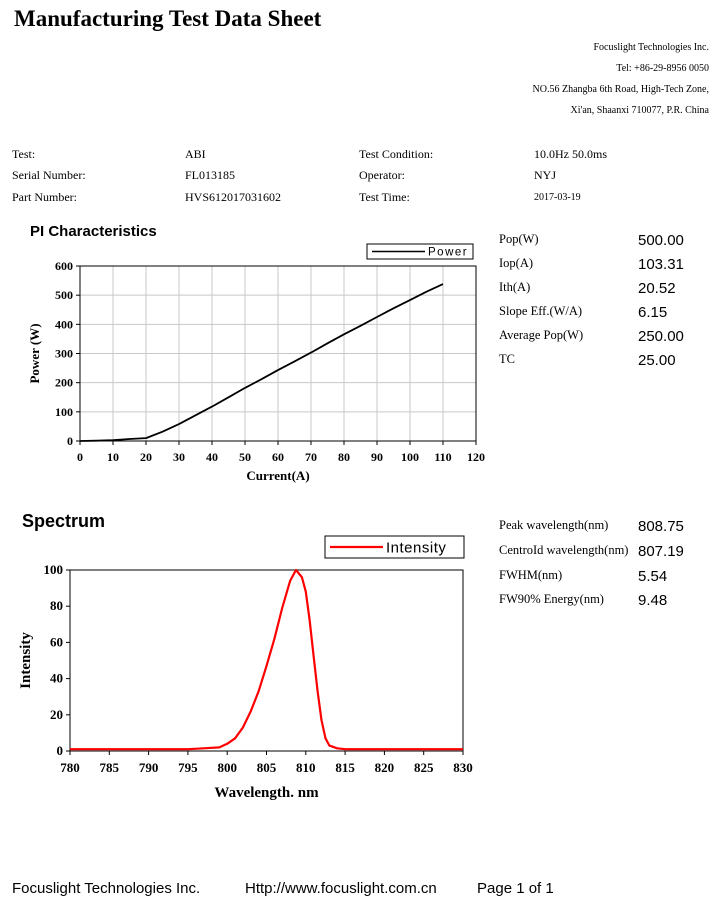 Image resolution: width=719 pixels, height=911 pixels. I want to click on x-tick-label: 0, so click(80, 457).